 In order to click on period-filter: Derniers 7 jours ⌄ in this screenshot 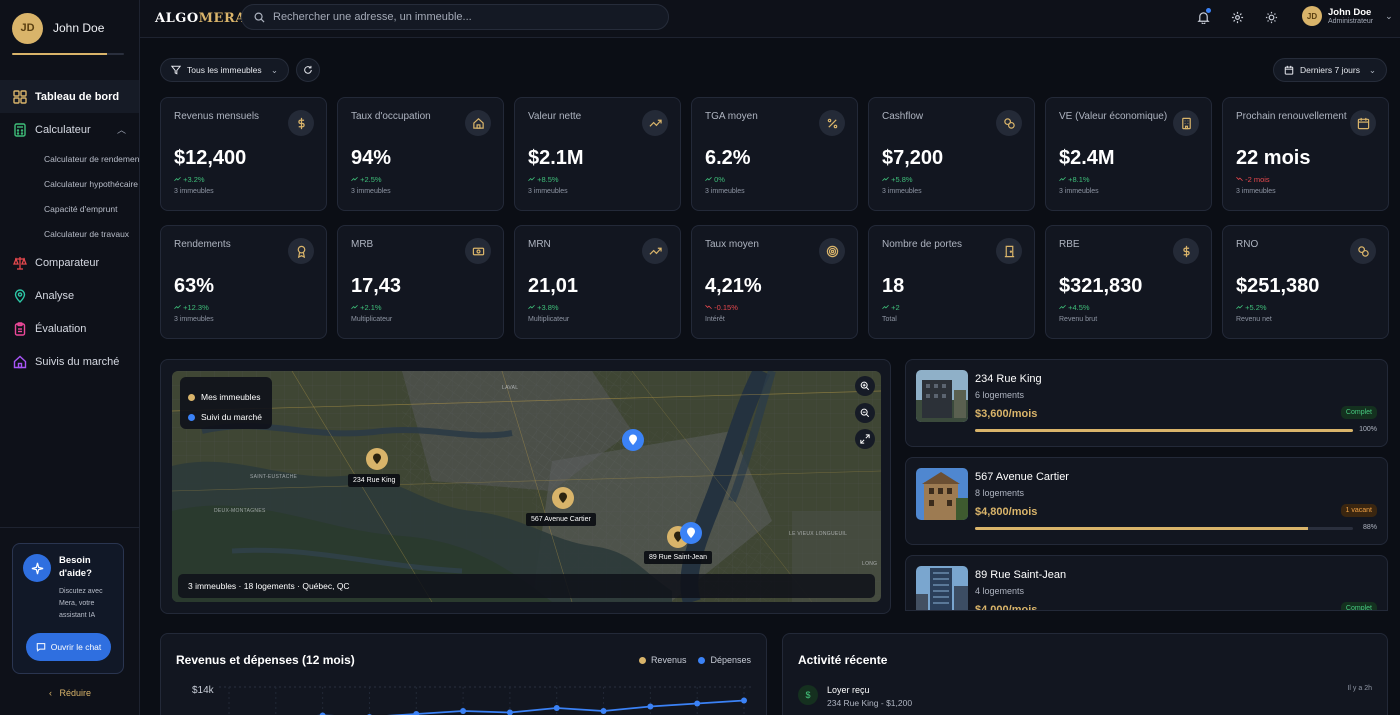, I will do `click(1330, 70)`.